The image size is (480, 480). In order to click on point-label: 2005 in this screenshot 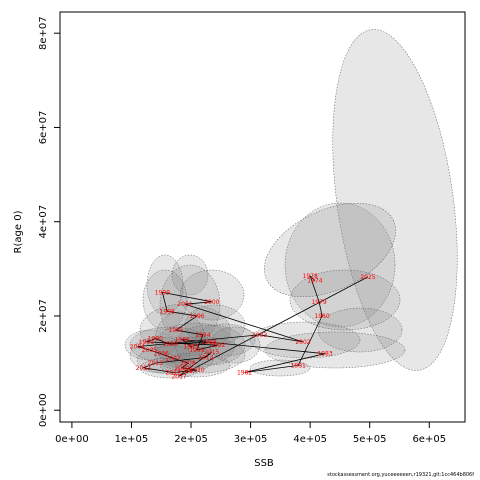, I will do `click(149, 350)`.